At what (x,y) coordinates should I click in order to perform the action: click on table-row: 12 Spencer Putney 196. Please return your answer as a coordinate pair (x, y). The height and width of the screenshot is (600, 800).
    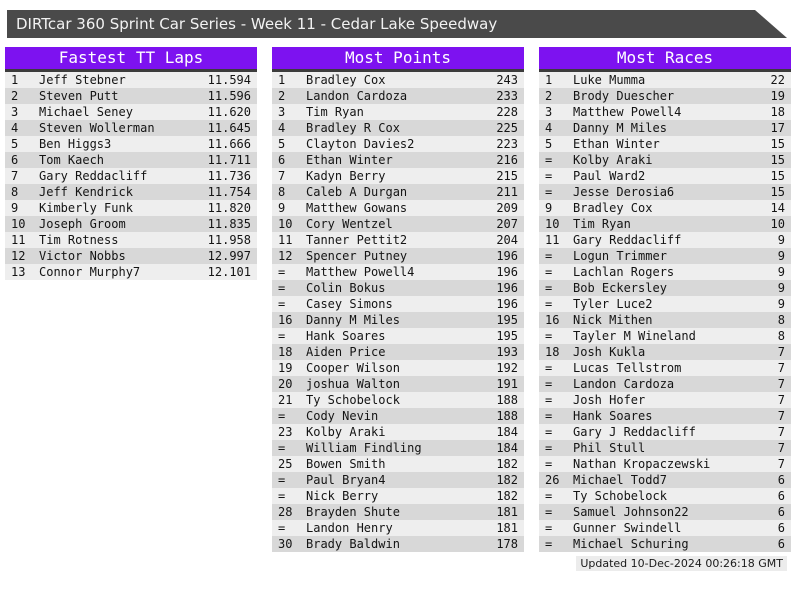
    Looking at the image, I should click on (398, 256).